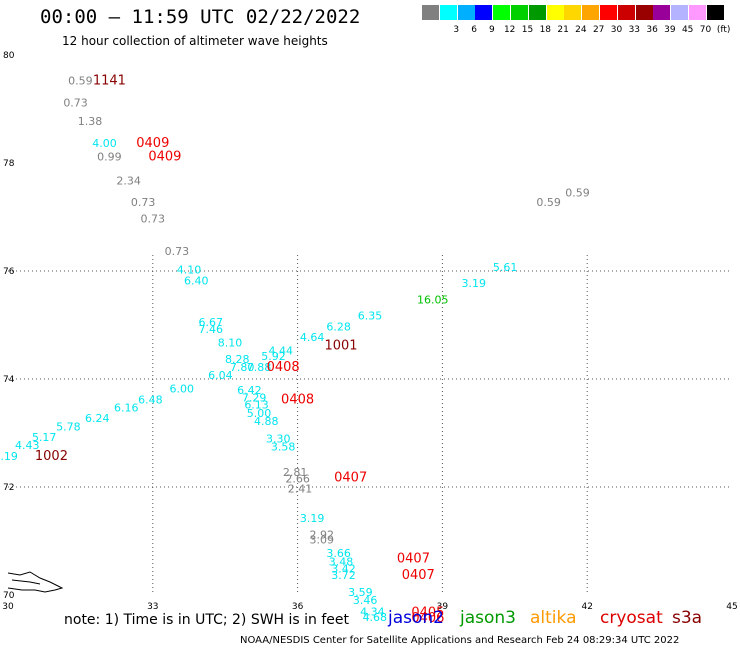 The width and height of the screenshot is (740, 650). I want to click on wave-height-label: 7.88, so click(259, 367).